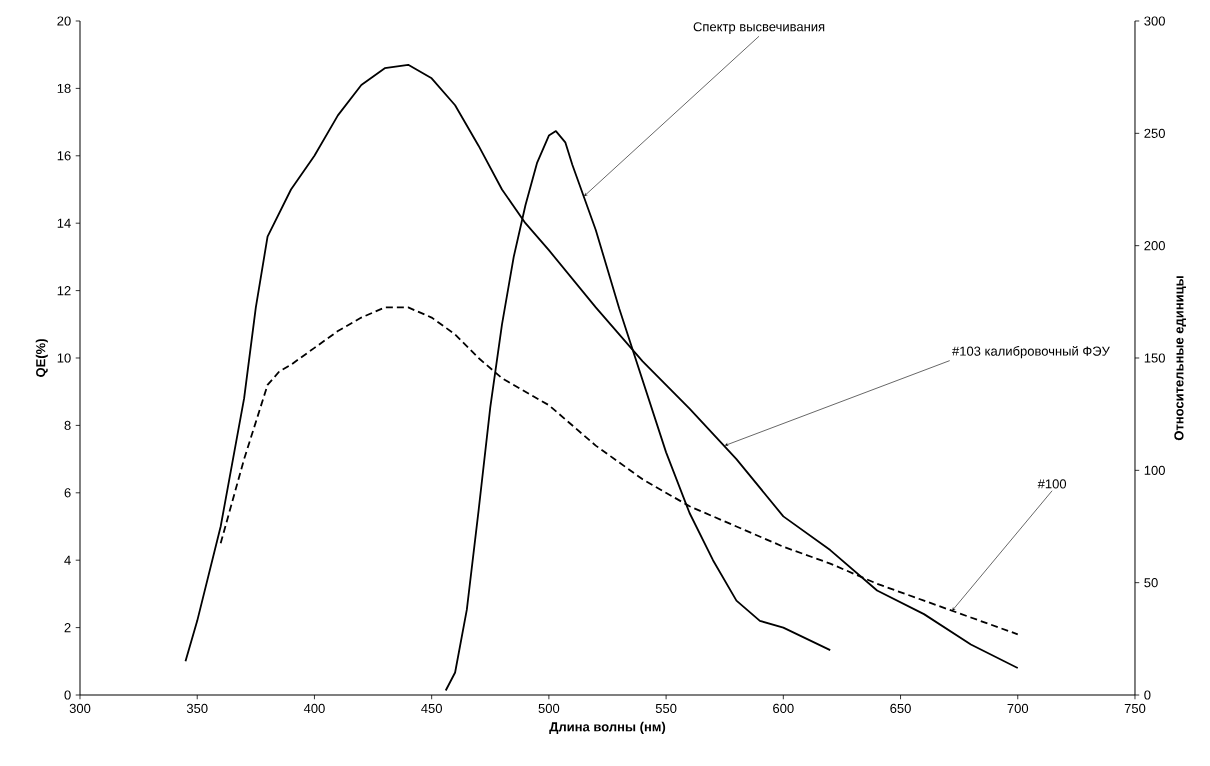 The height and width of the screenshot is (766, 1210). I want to click on y-axis-title: QE(%), so click(41, 358).